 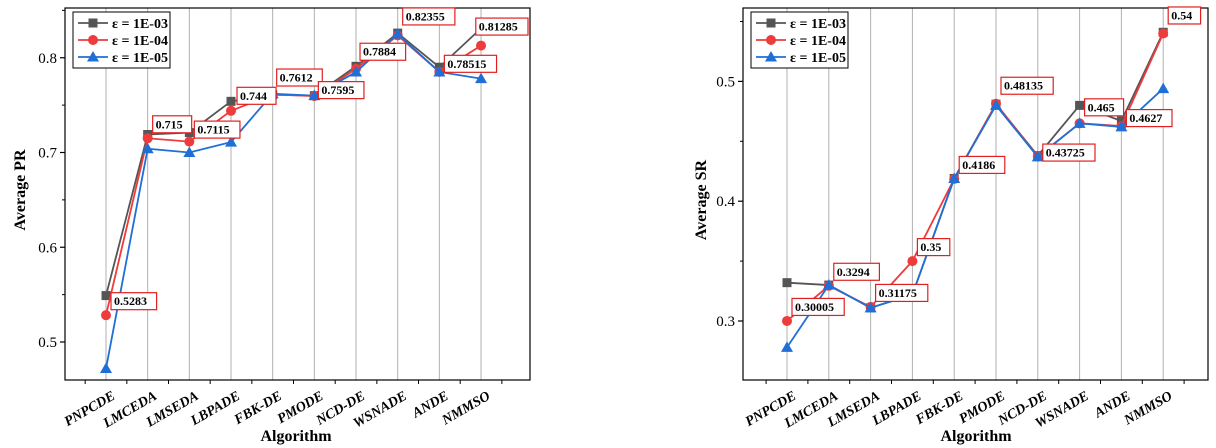 I want to click on value-annotation: 0.7884, so click(x=379, y=52).